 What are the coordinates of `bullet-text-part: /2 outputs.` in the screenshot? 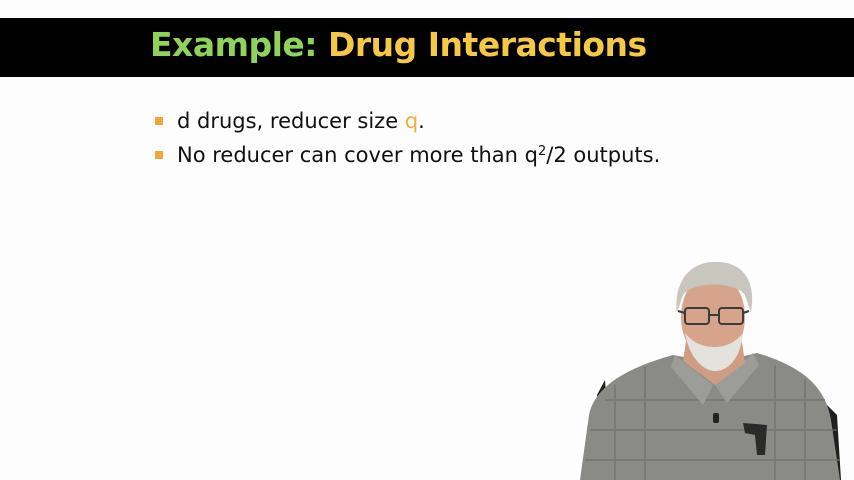 It's located at (603, 155).